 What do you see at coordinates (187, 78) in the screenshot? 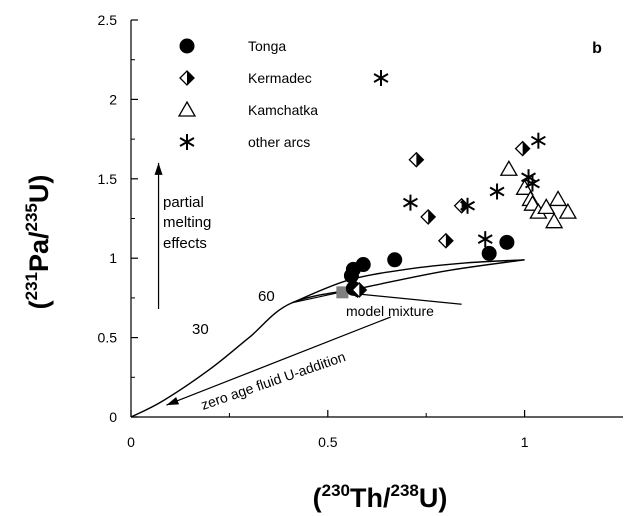
I see `legend-marker-kermadec` at bounding box center [187, 78].